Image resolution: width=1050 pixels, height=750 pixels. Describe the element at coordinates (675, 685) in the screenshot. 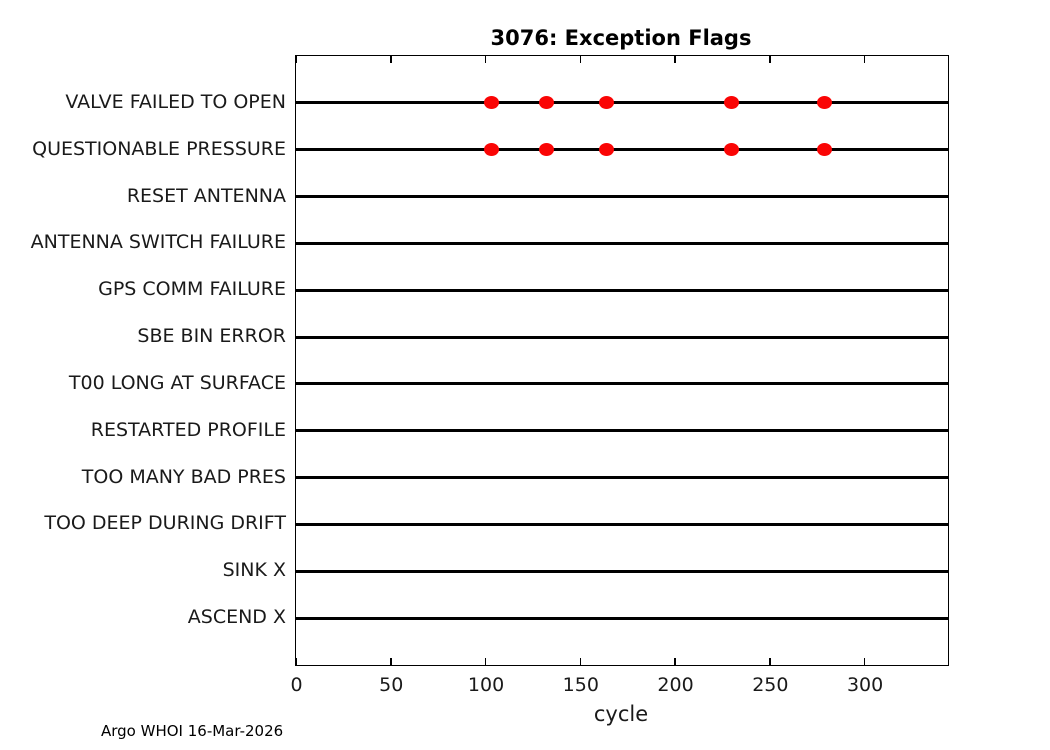

I see `x-tick-label: 200` at that location.